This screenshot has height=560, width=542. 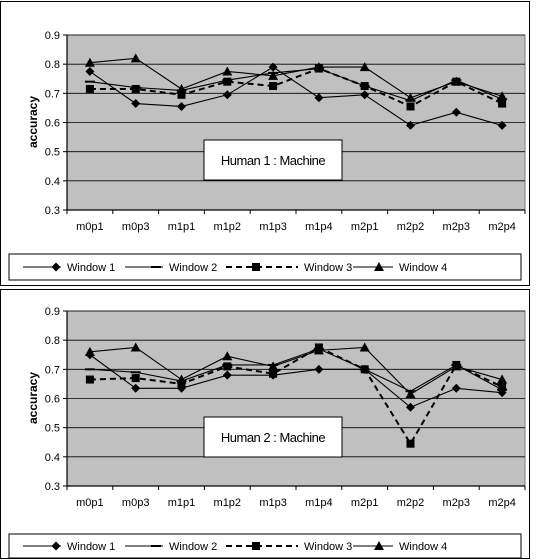 What do you see at coordinates (457, 503) in the screenshot?
I see `x-tick-label: m2p3` at bounding box center [457, 503].